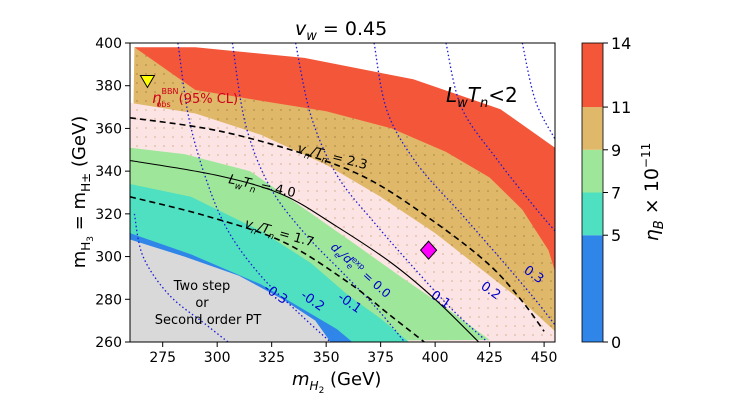  Describe the element at coordinates (108, 215) in the screenshot. I see `y-tick-label: 320` at that location.